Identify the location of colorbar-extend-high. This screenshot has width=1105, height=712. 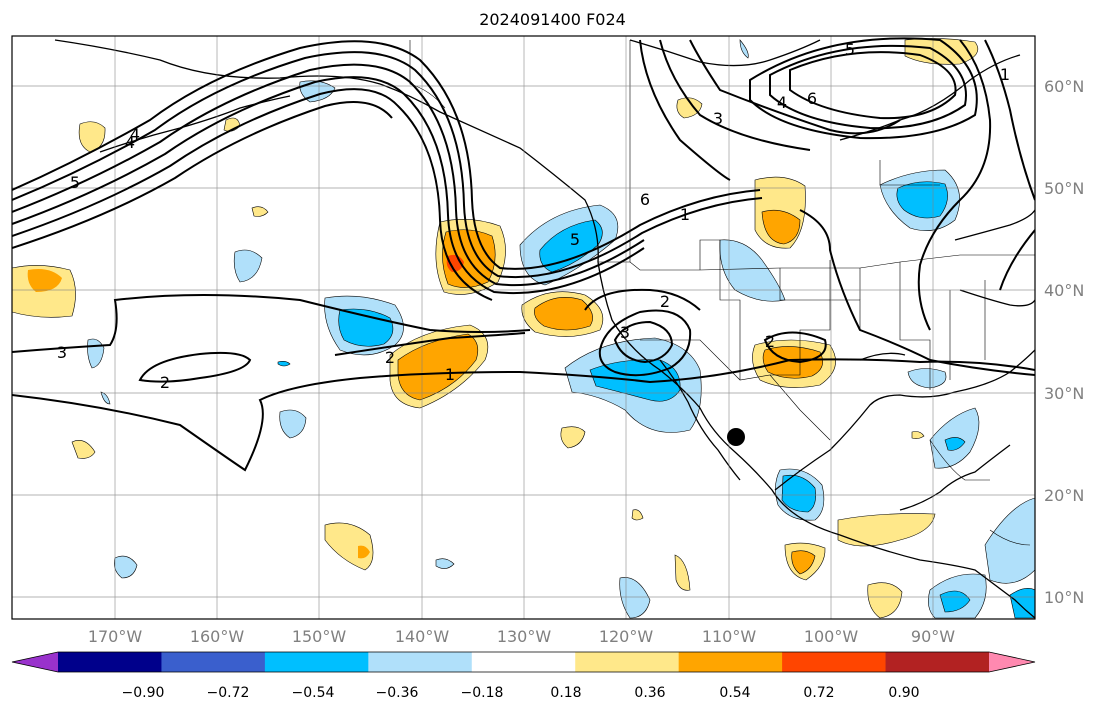
(1012, 662).